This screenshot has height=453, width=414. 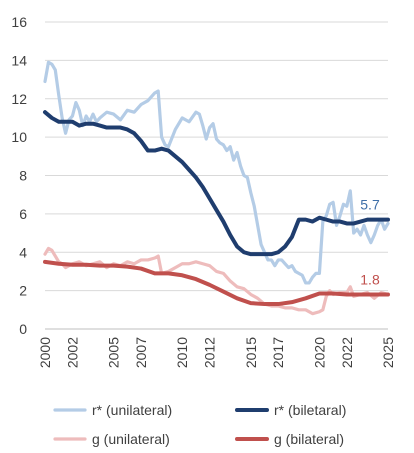 What do you see at coordinates (370, 279) in the screenshot?
I see `data-label-g-bilateral: 1.8` at bounding box center [370, 279].